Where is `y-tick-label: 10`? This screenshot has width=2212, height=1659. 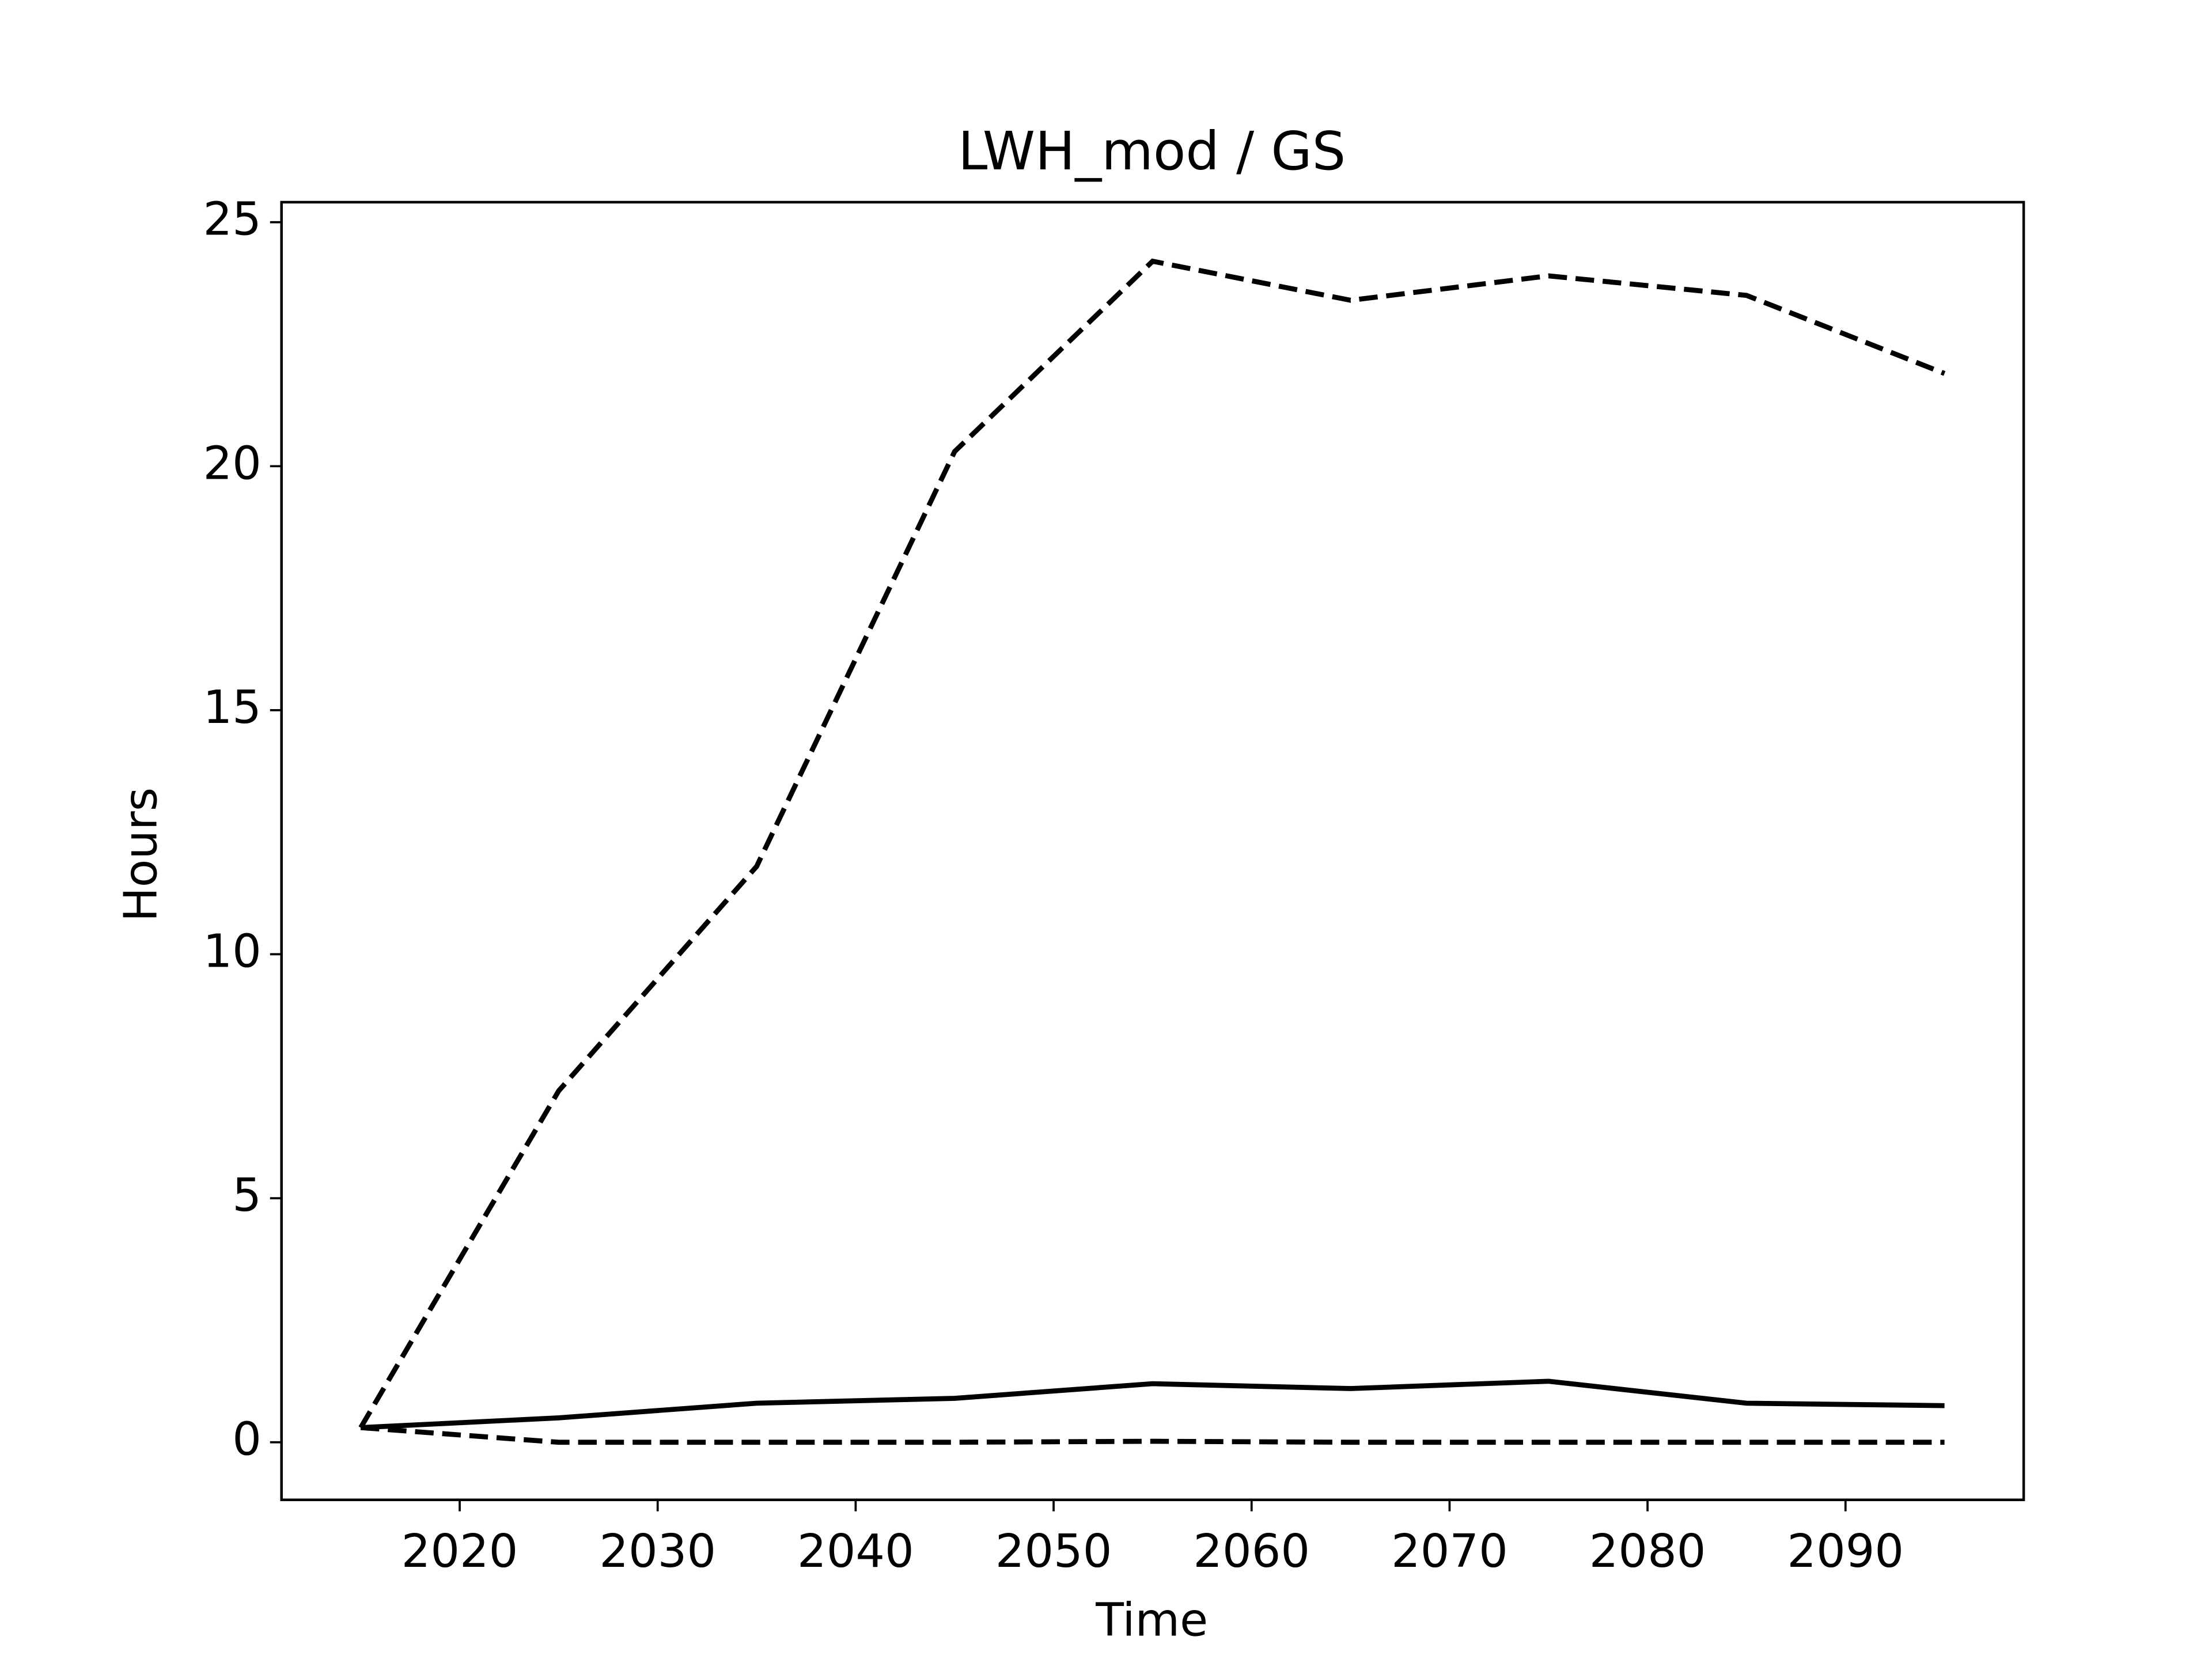
y-tick-label: 10 is located at coordinates (232, 951).